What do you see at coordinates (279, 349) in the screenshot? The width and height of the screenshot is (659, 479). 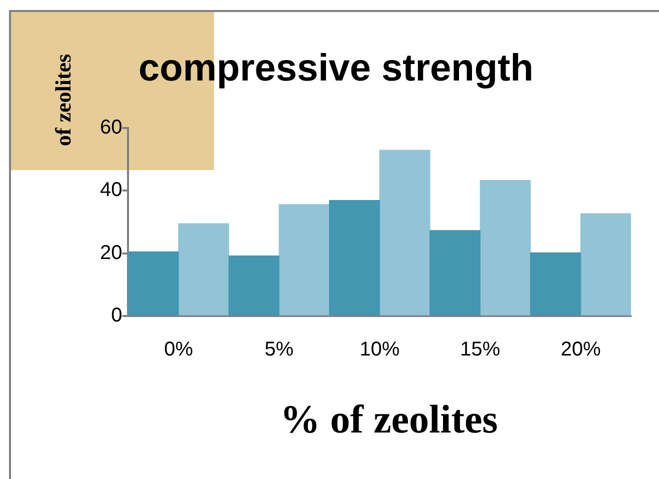 I see `x-tick-label: 5%` at bounding box center [279, 349].